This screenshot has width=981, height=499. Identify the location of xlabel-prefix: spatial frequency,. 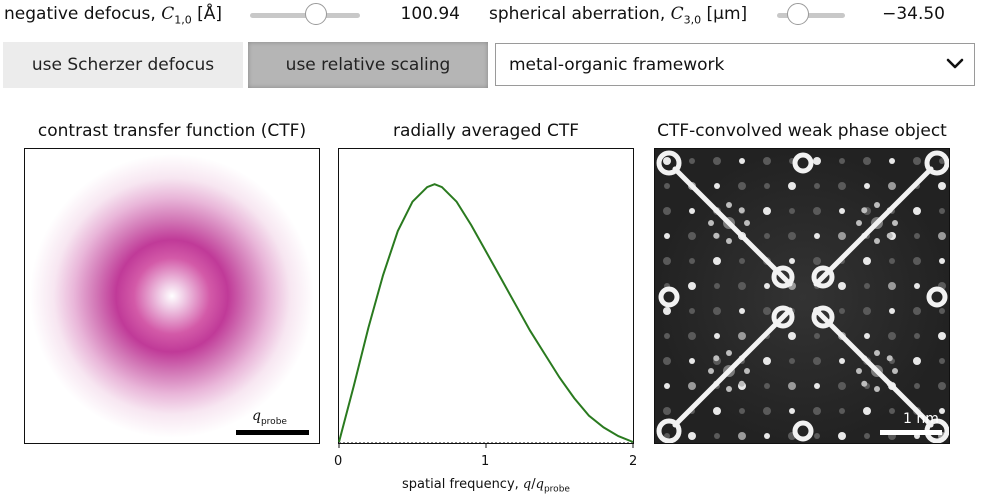
(462, 484).